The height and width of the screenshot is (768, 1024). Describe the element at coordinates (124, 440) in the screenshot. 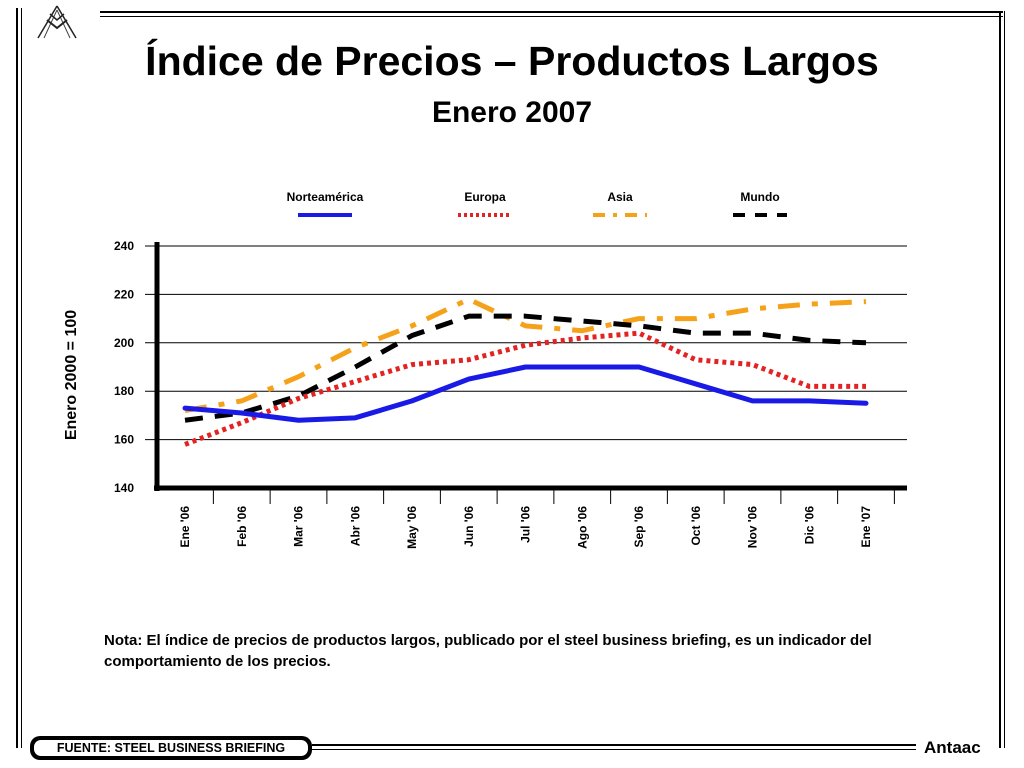

I see `y-tick-label: 160` at that location.